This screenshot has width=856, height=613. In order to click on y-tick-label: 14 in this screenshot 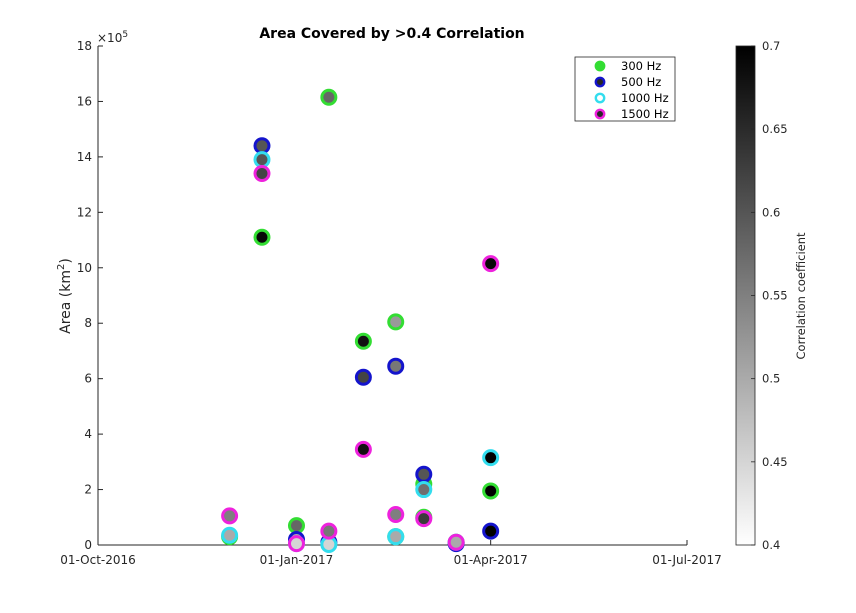, I will do `click(84, 157)`.